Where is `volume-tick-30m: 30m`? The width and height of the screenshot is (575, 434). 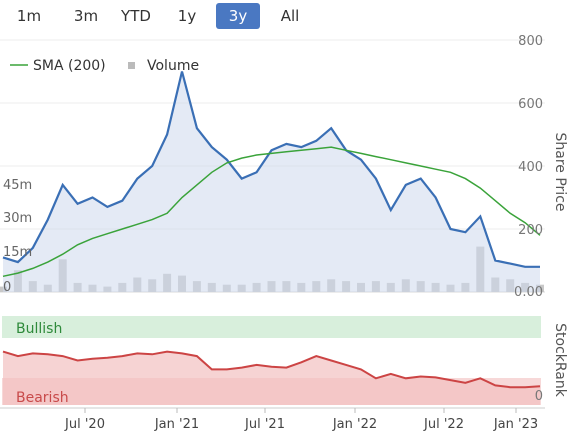
volume-tick-30m: 30m is located at coordinates (17, 218).